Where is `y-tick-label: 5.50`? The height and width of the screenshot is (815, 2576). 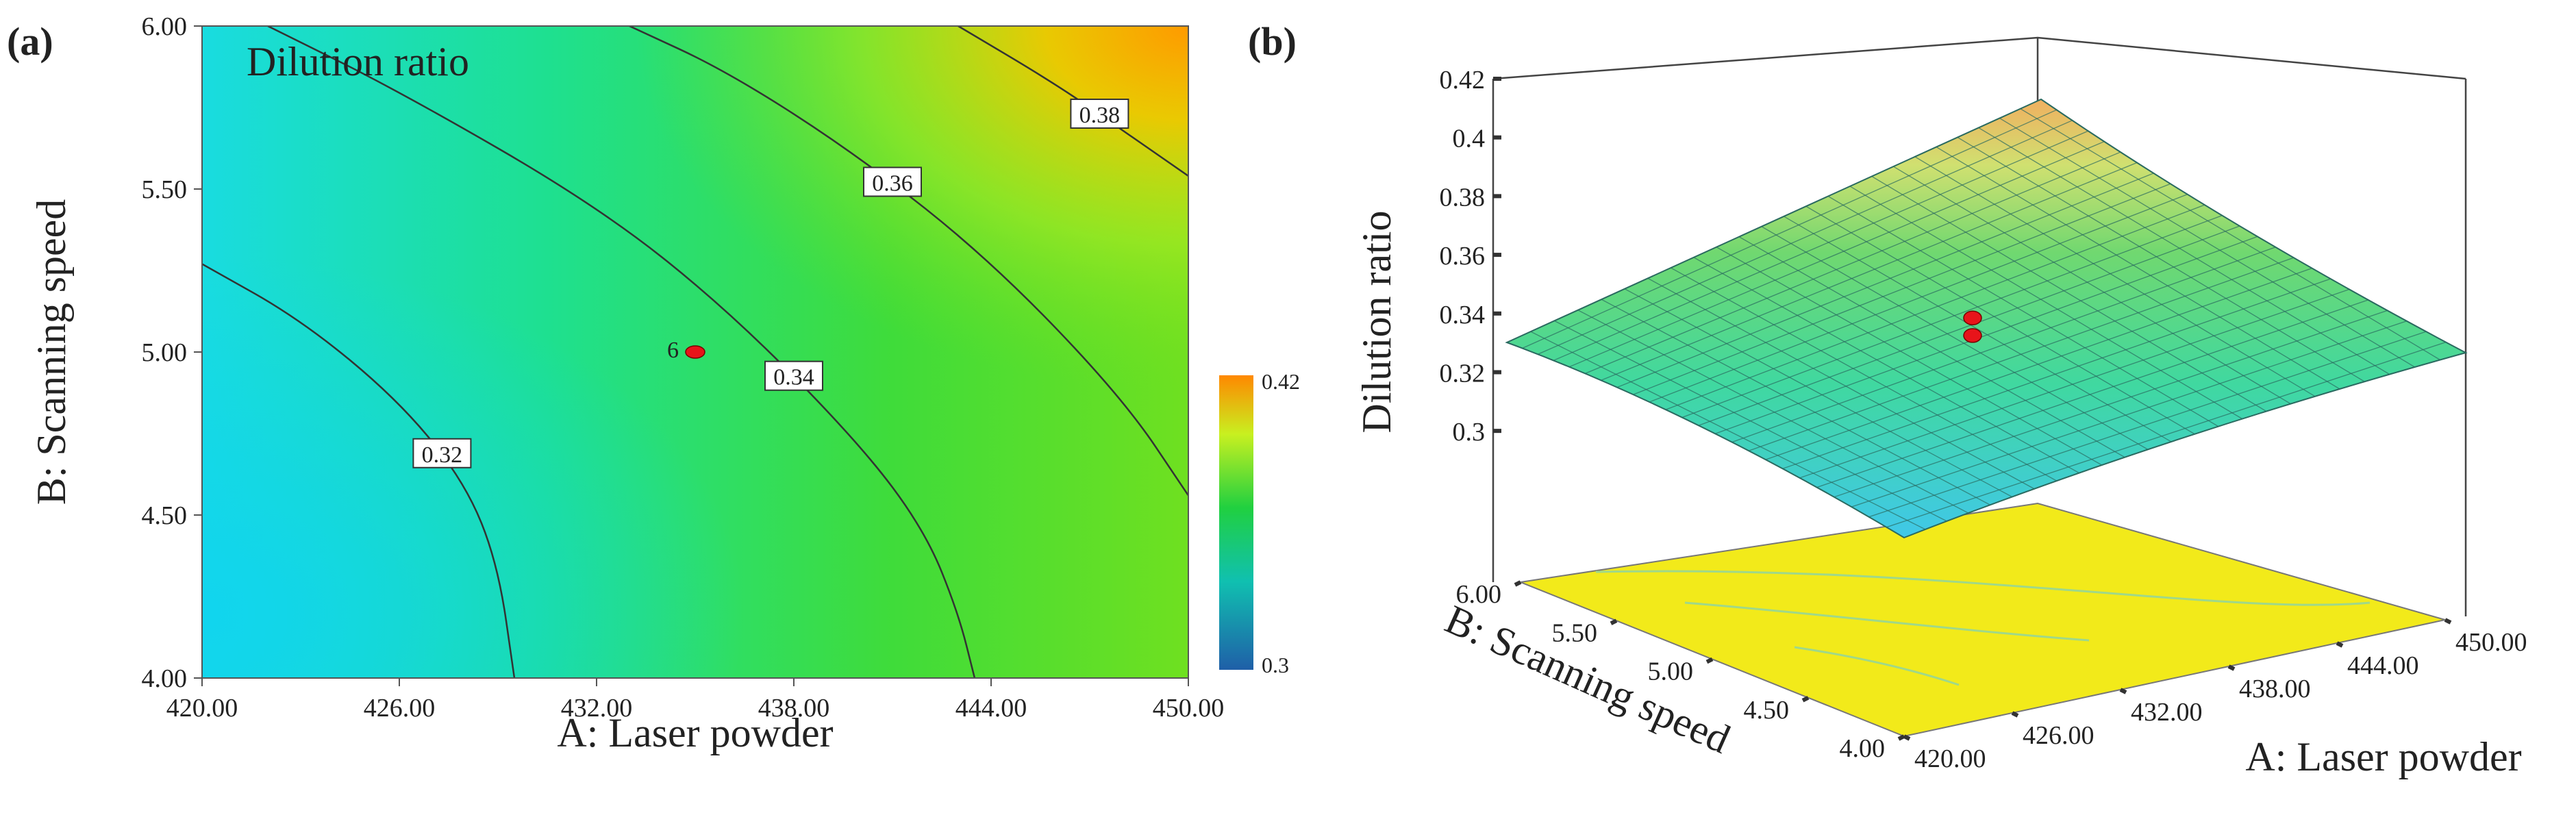
y-tick-label: 5.50 is located at coordinates (165, 189).